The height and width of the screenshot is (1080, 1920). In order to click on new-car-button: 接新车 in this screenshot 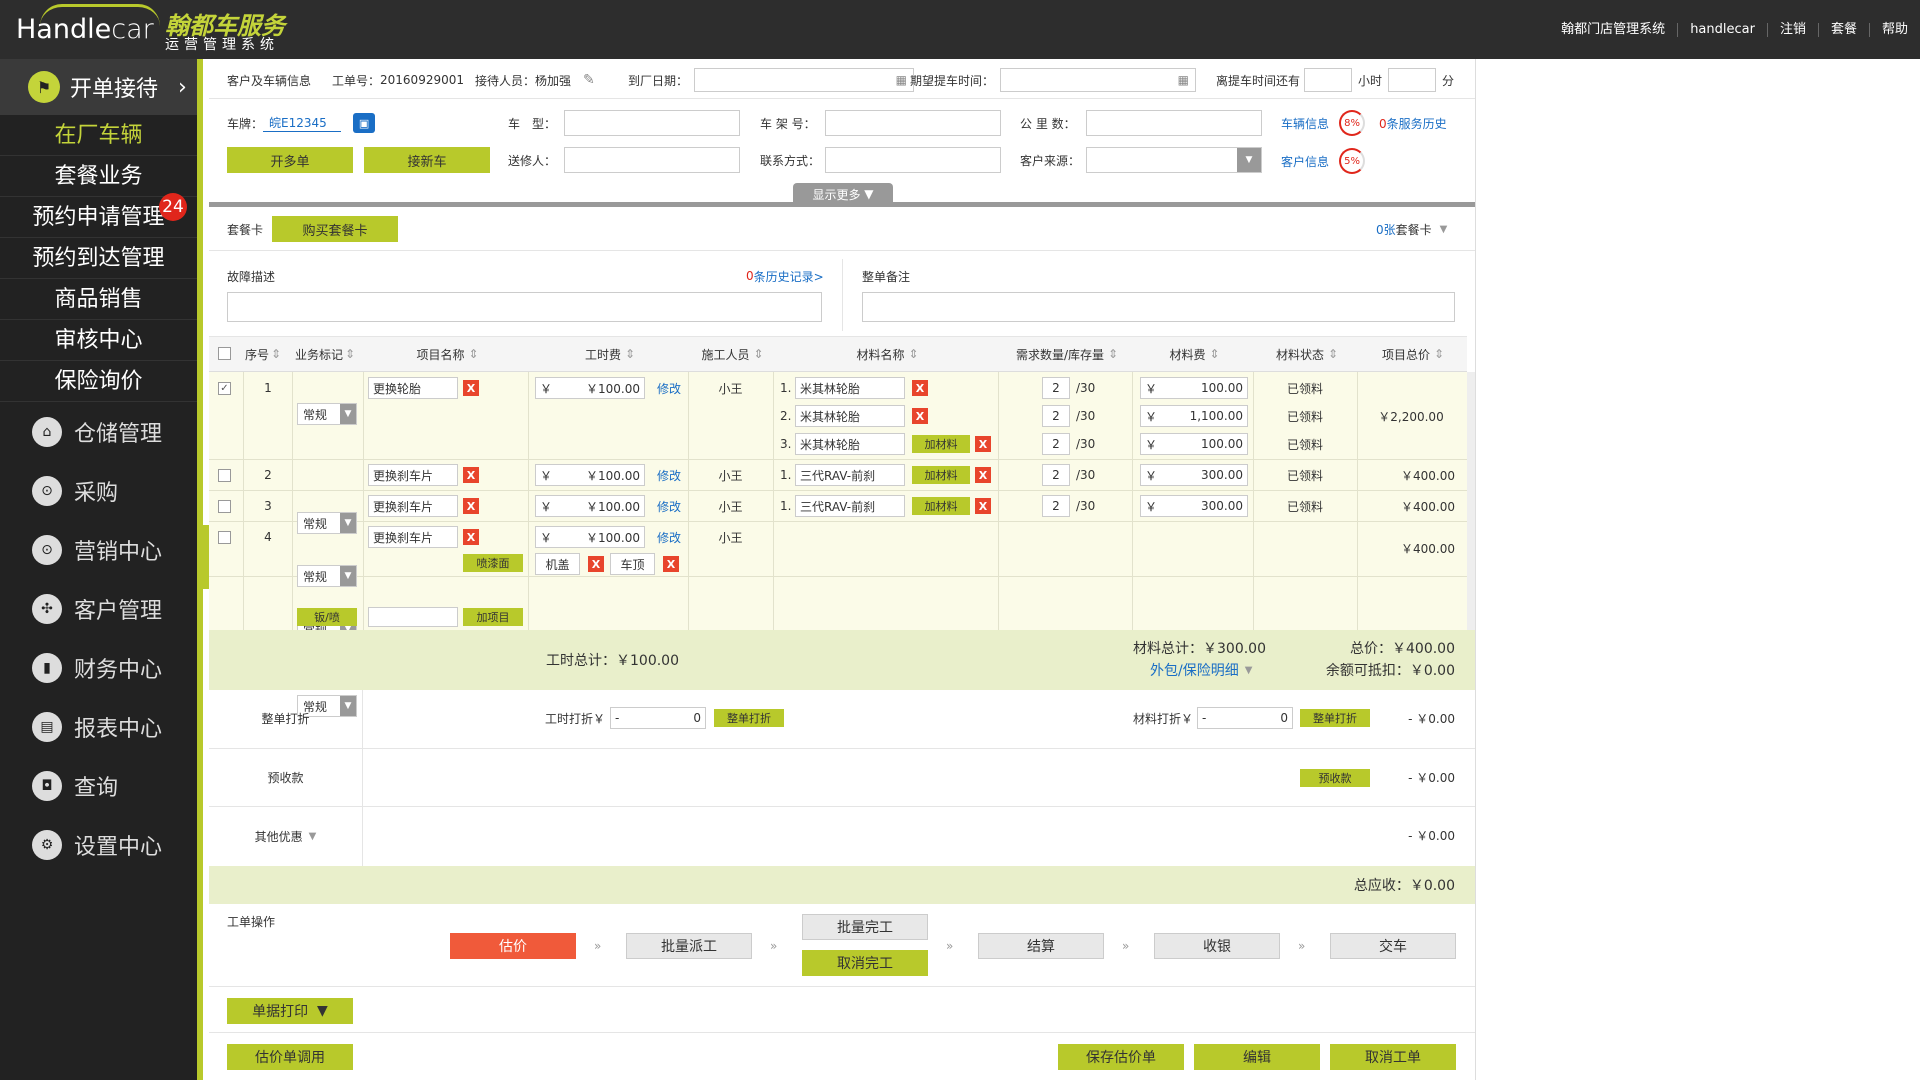, I will do `click(427, 160)`.